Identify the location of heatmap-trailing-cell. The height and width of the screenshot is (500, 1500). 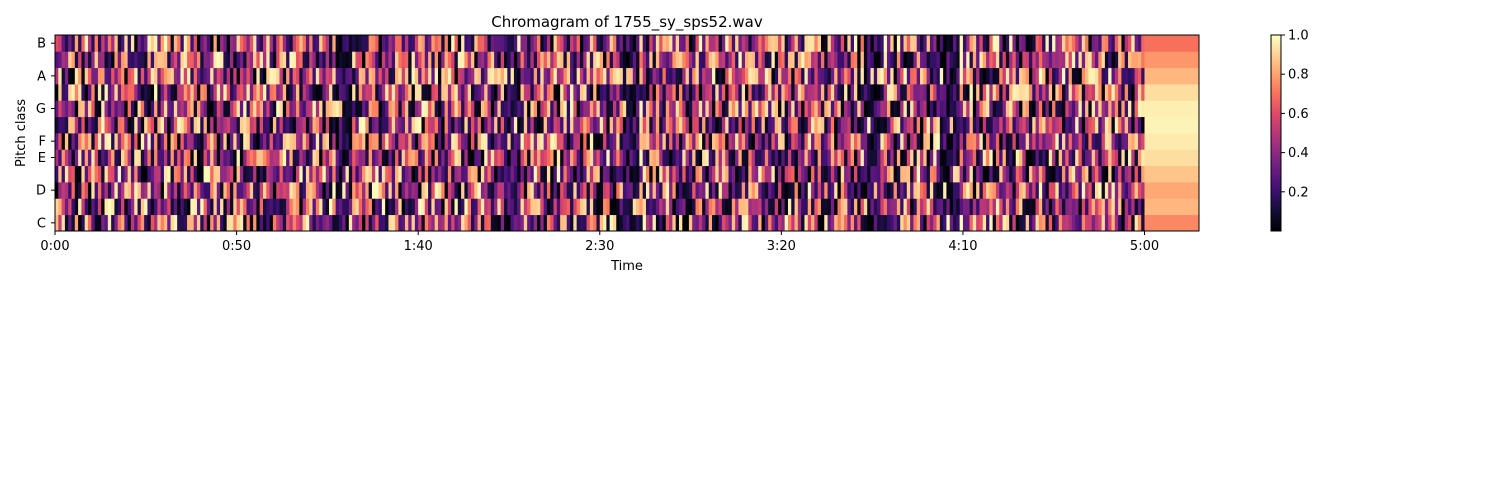
(1171, 92).